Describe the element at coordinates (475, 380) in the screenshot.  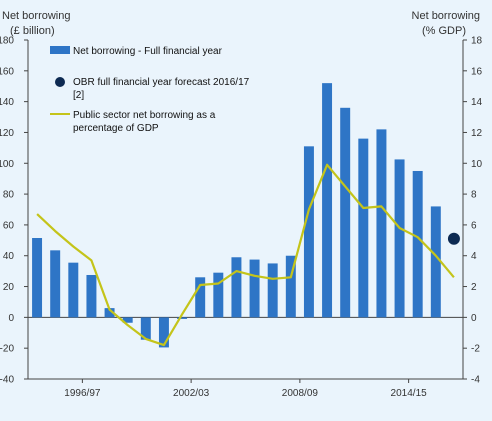
I see `right-tick-label: -4` at that location.